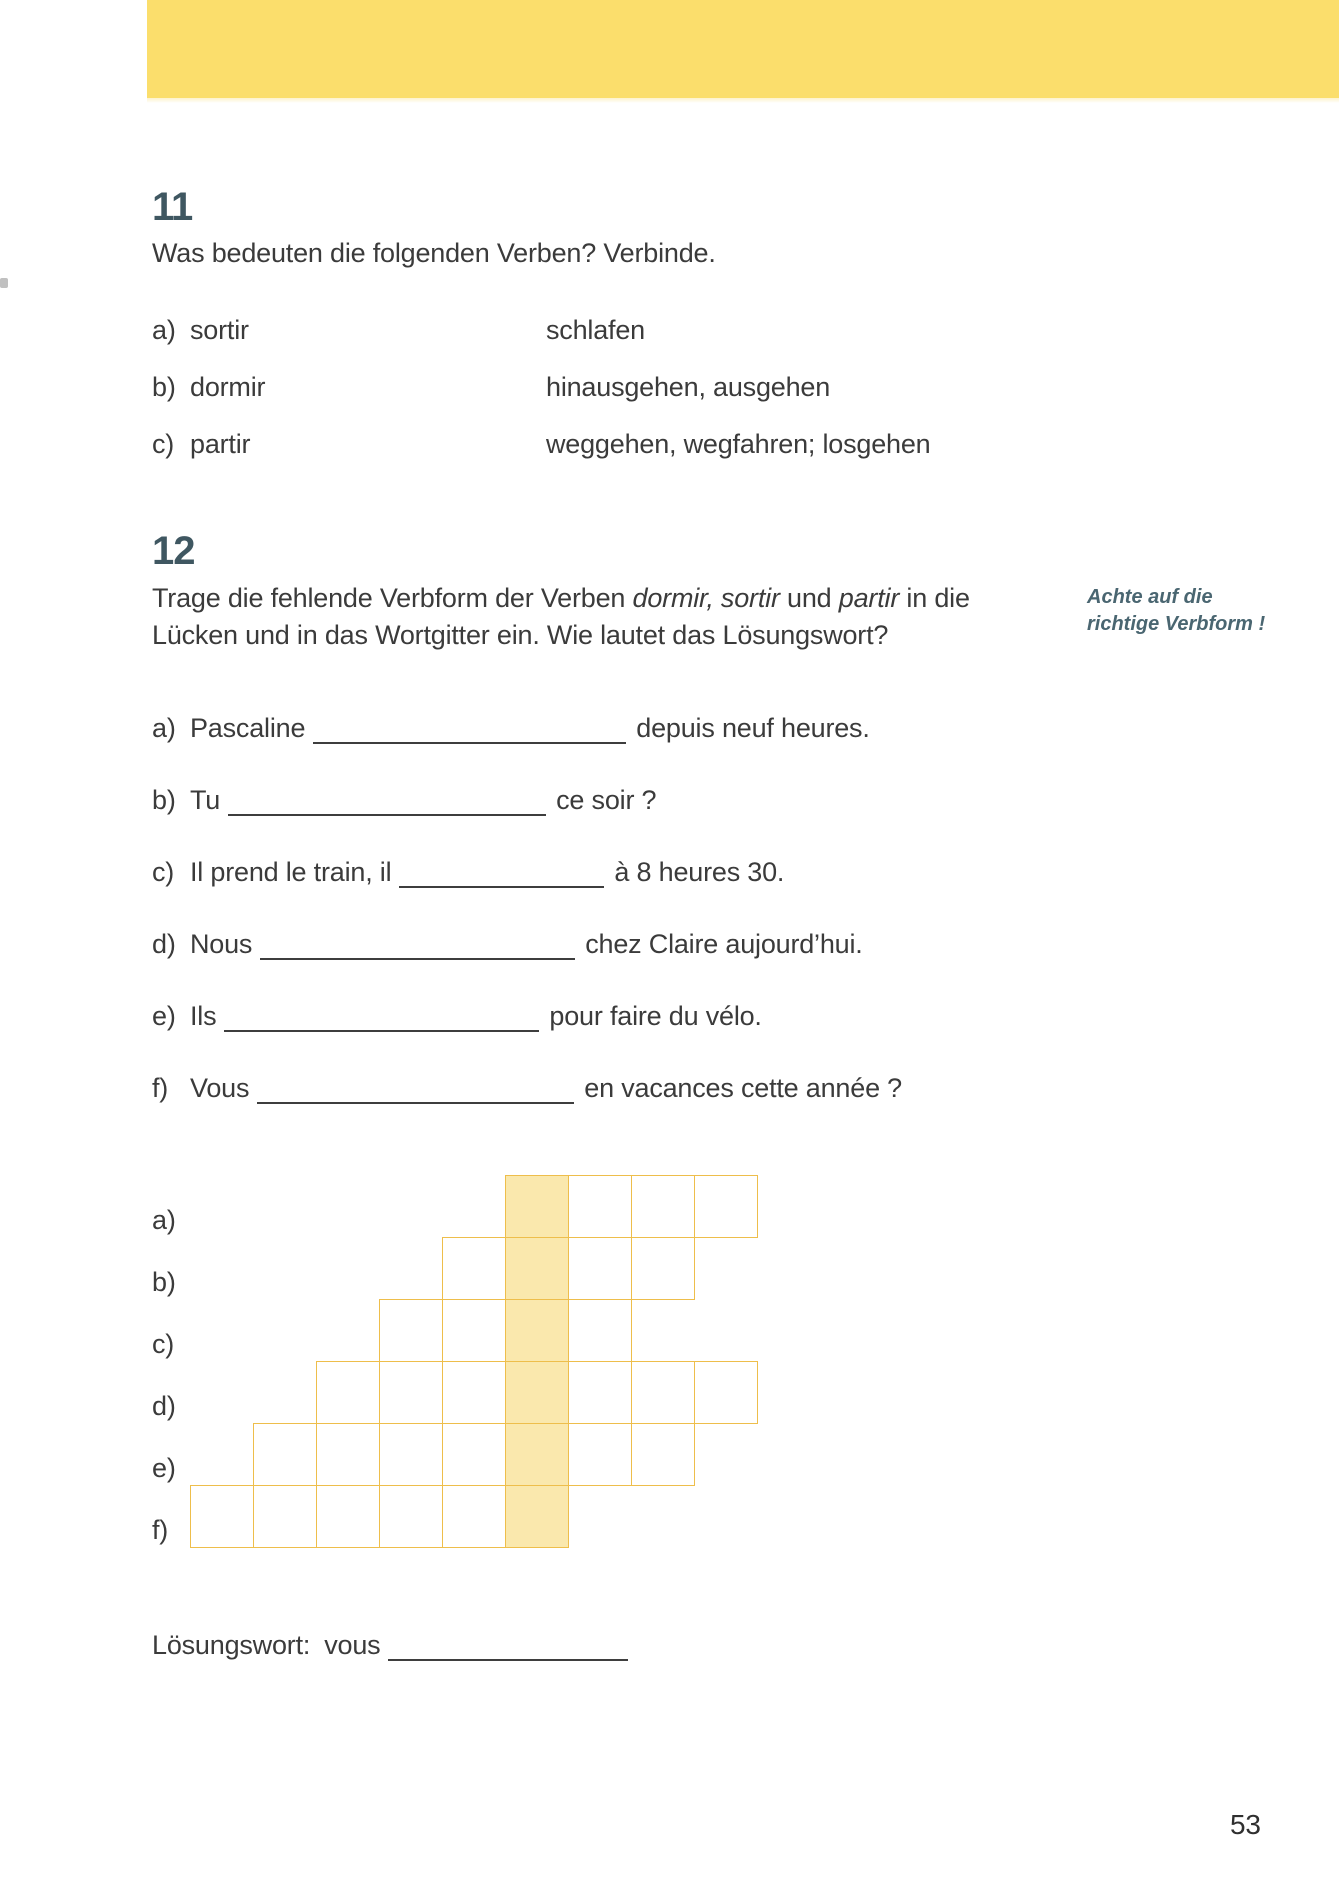 Image resolution: width=1339 pixels, height=1890 pixels. What do you see at coordinates (706, 598) in the screenshot?
I see `prompt-verb-italic: dormir, sortir` at bounding box center [706, 598].